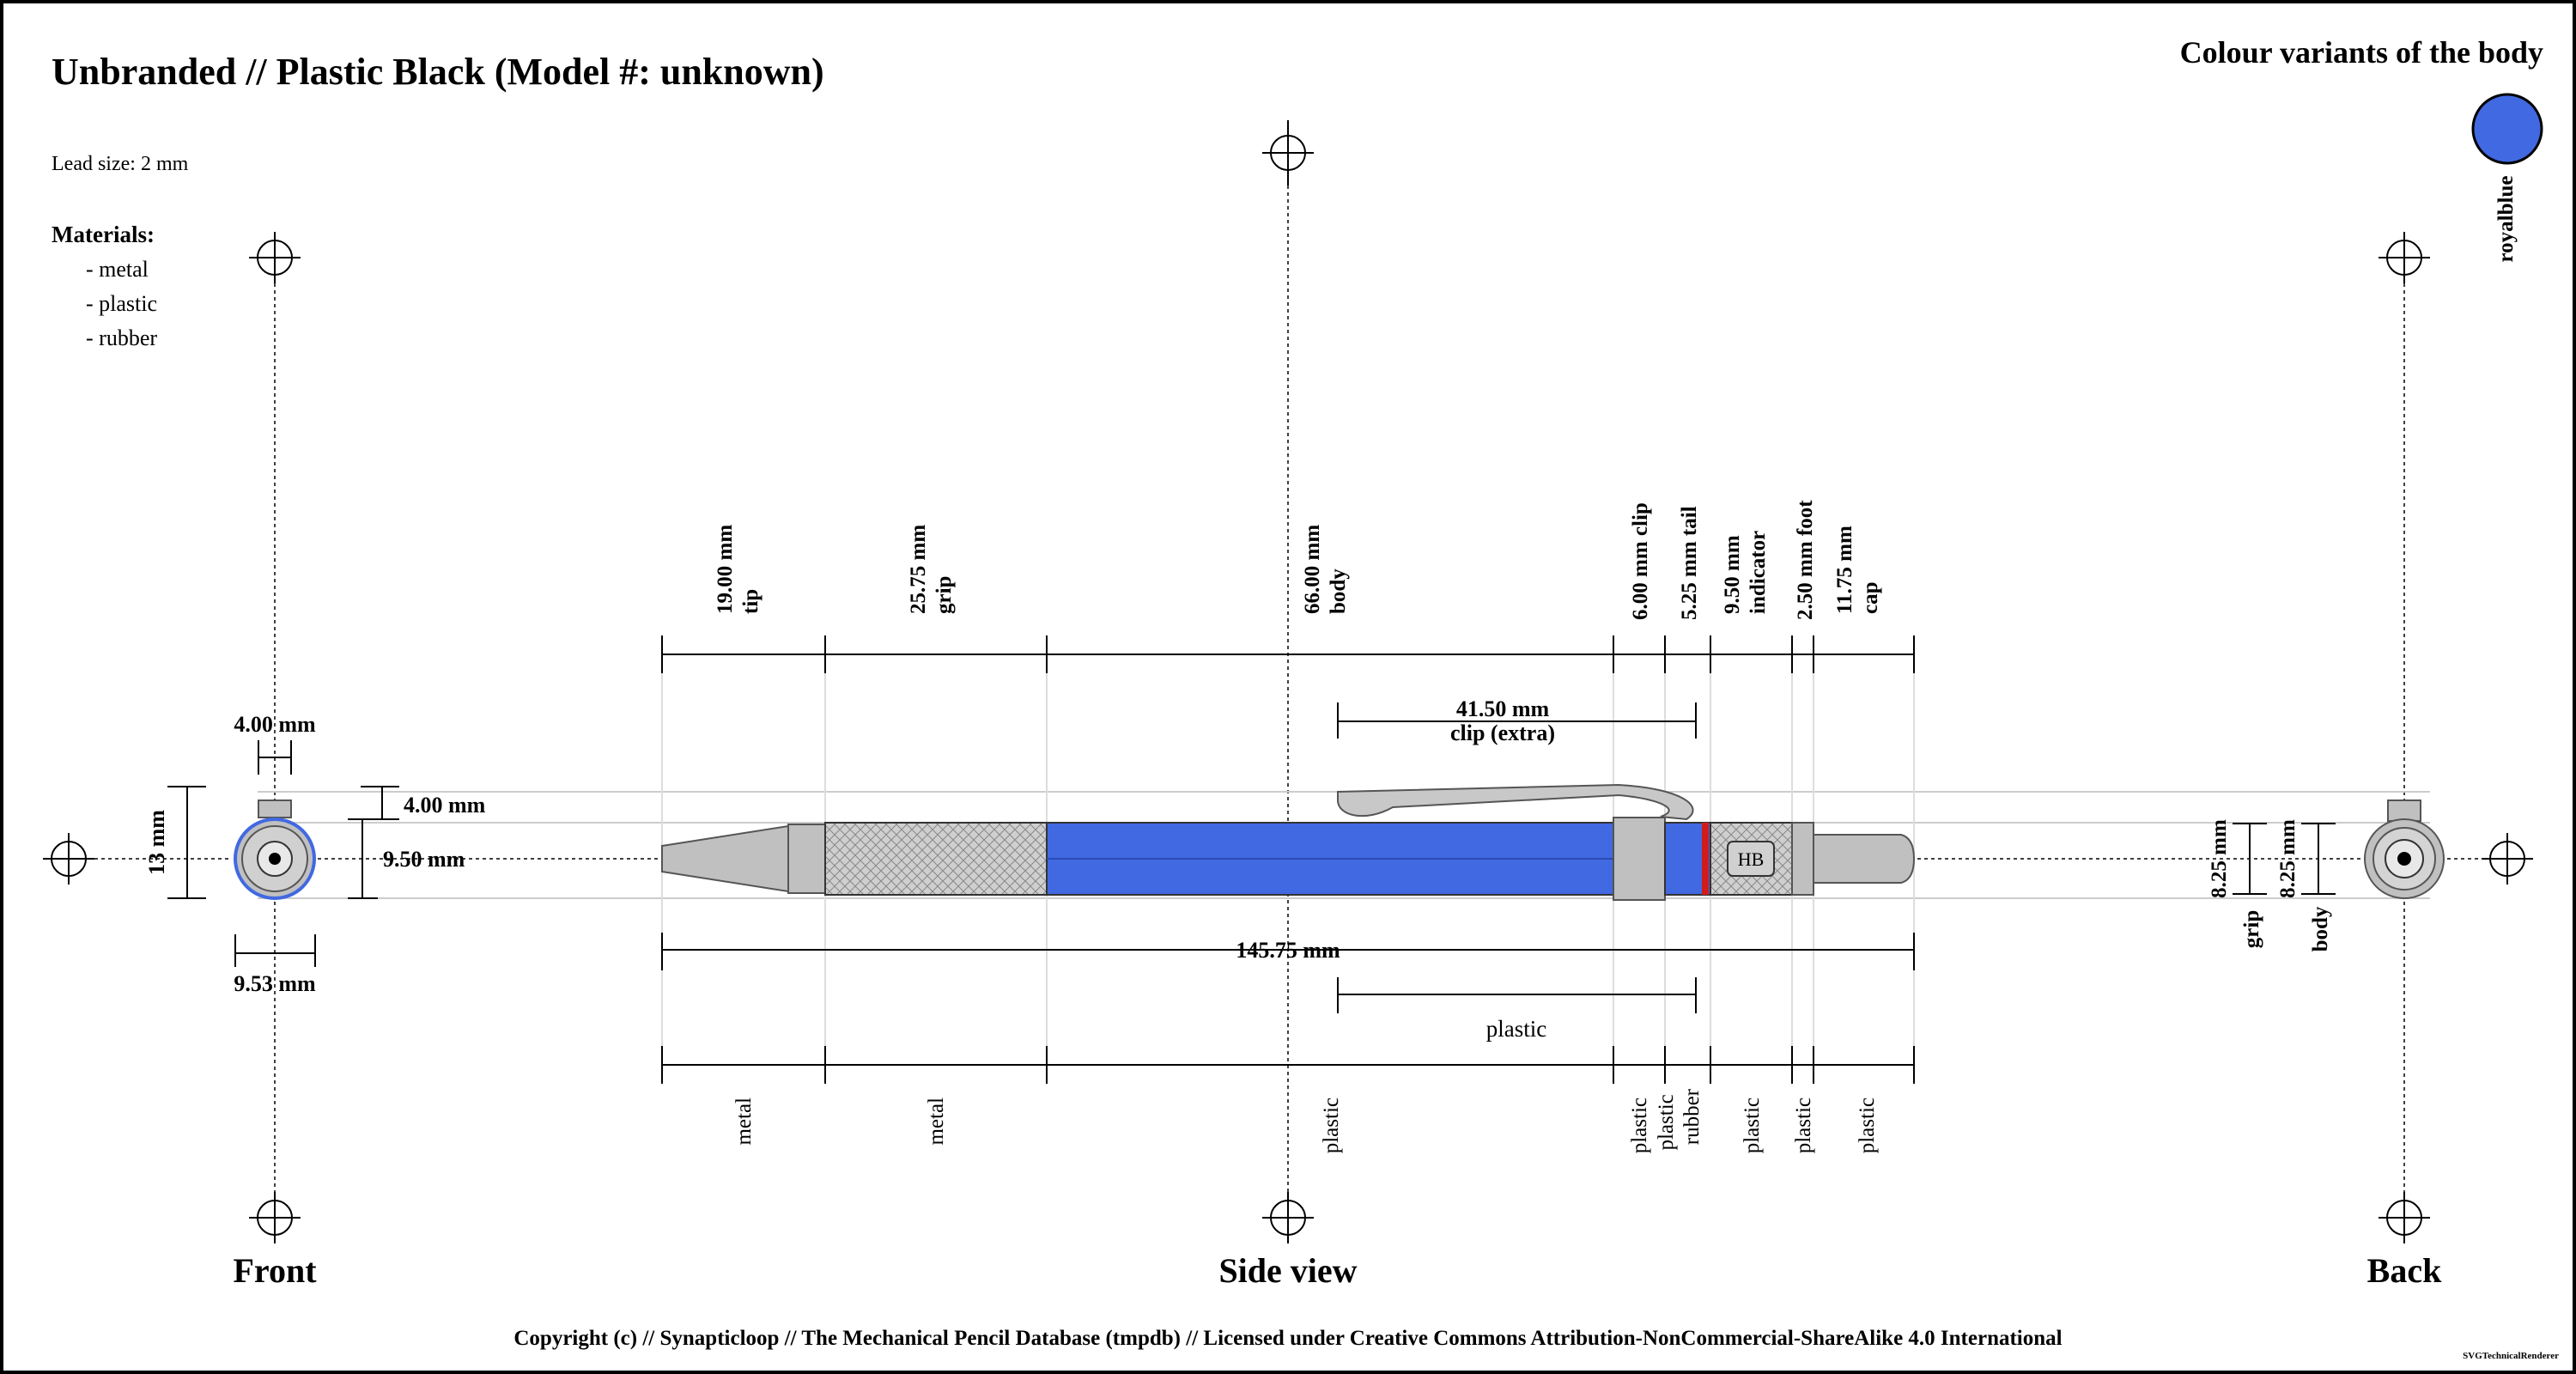 Image resolution: width=2576 pixels, height=1374 pixels. I want to click on materials-heading: Materials:, so click(104, 234).